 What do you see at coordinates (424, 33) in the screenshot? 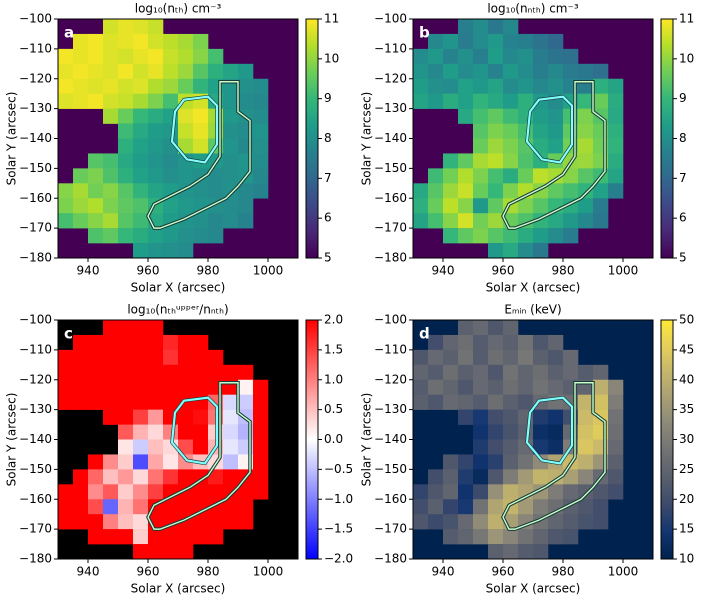
I see `panel-label: b` at bounding box center [424, 33].